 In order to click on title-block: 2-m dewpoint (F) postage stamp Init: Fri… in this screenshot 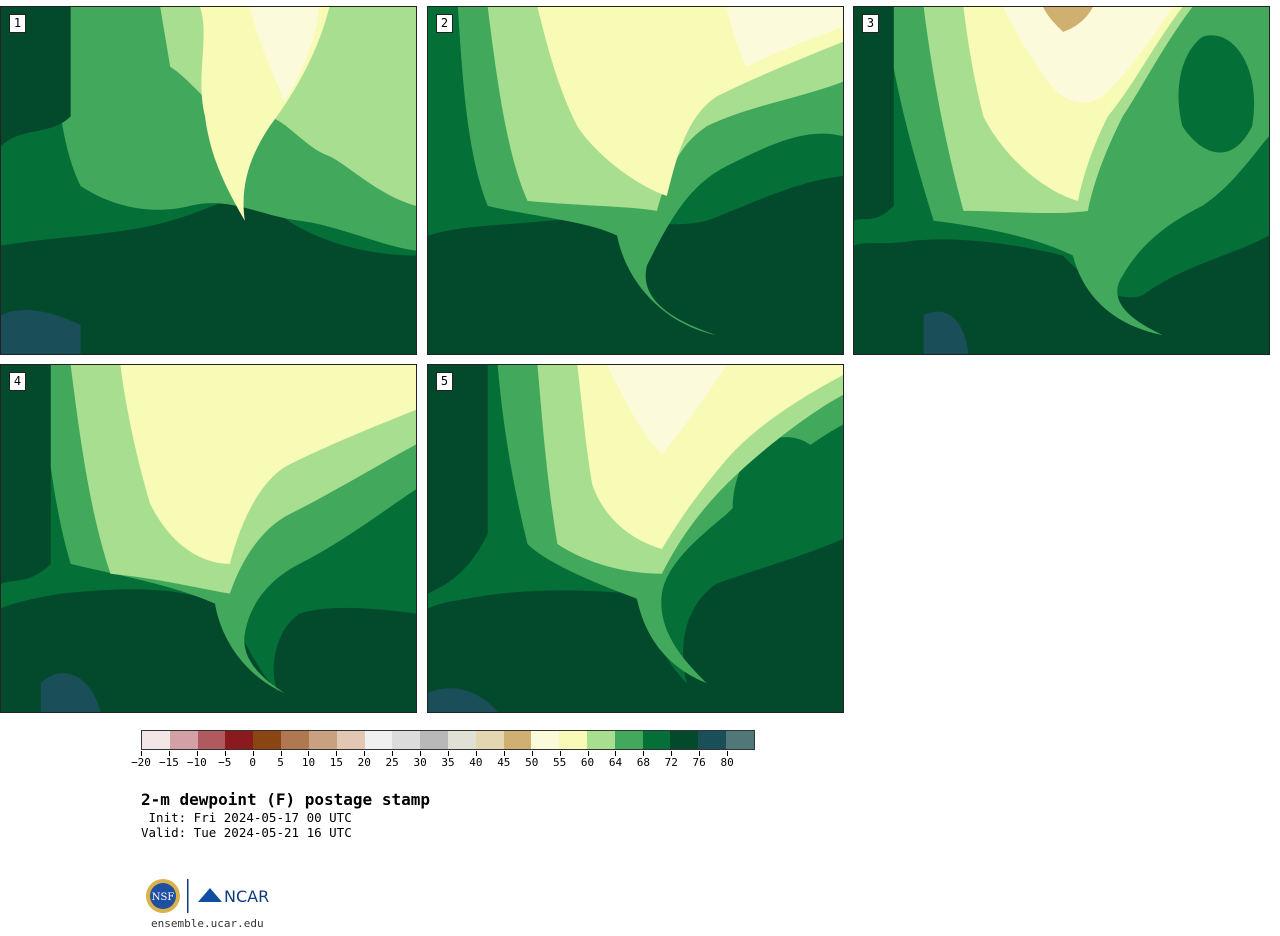, I will do `click(285, 815)`.